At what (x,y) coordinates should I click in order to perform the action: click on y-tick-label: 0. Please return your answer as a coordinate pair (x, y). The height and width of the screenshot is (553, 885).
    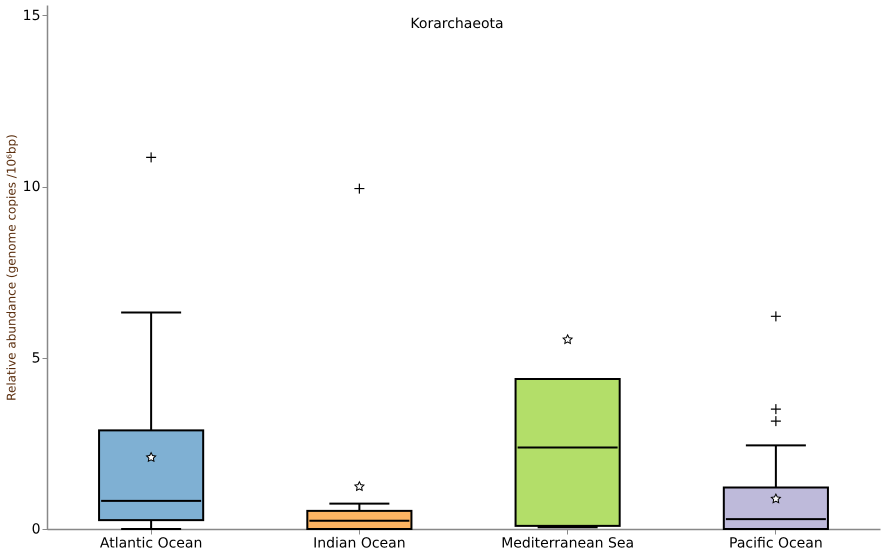
    Looking at the image, I should click on (36, 530).